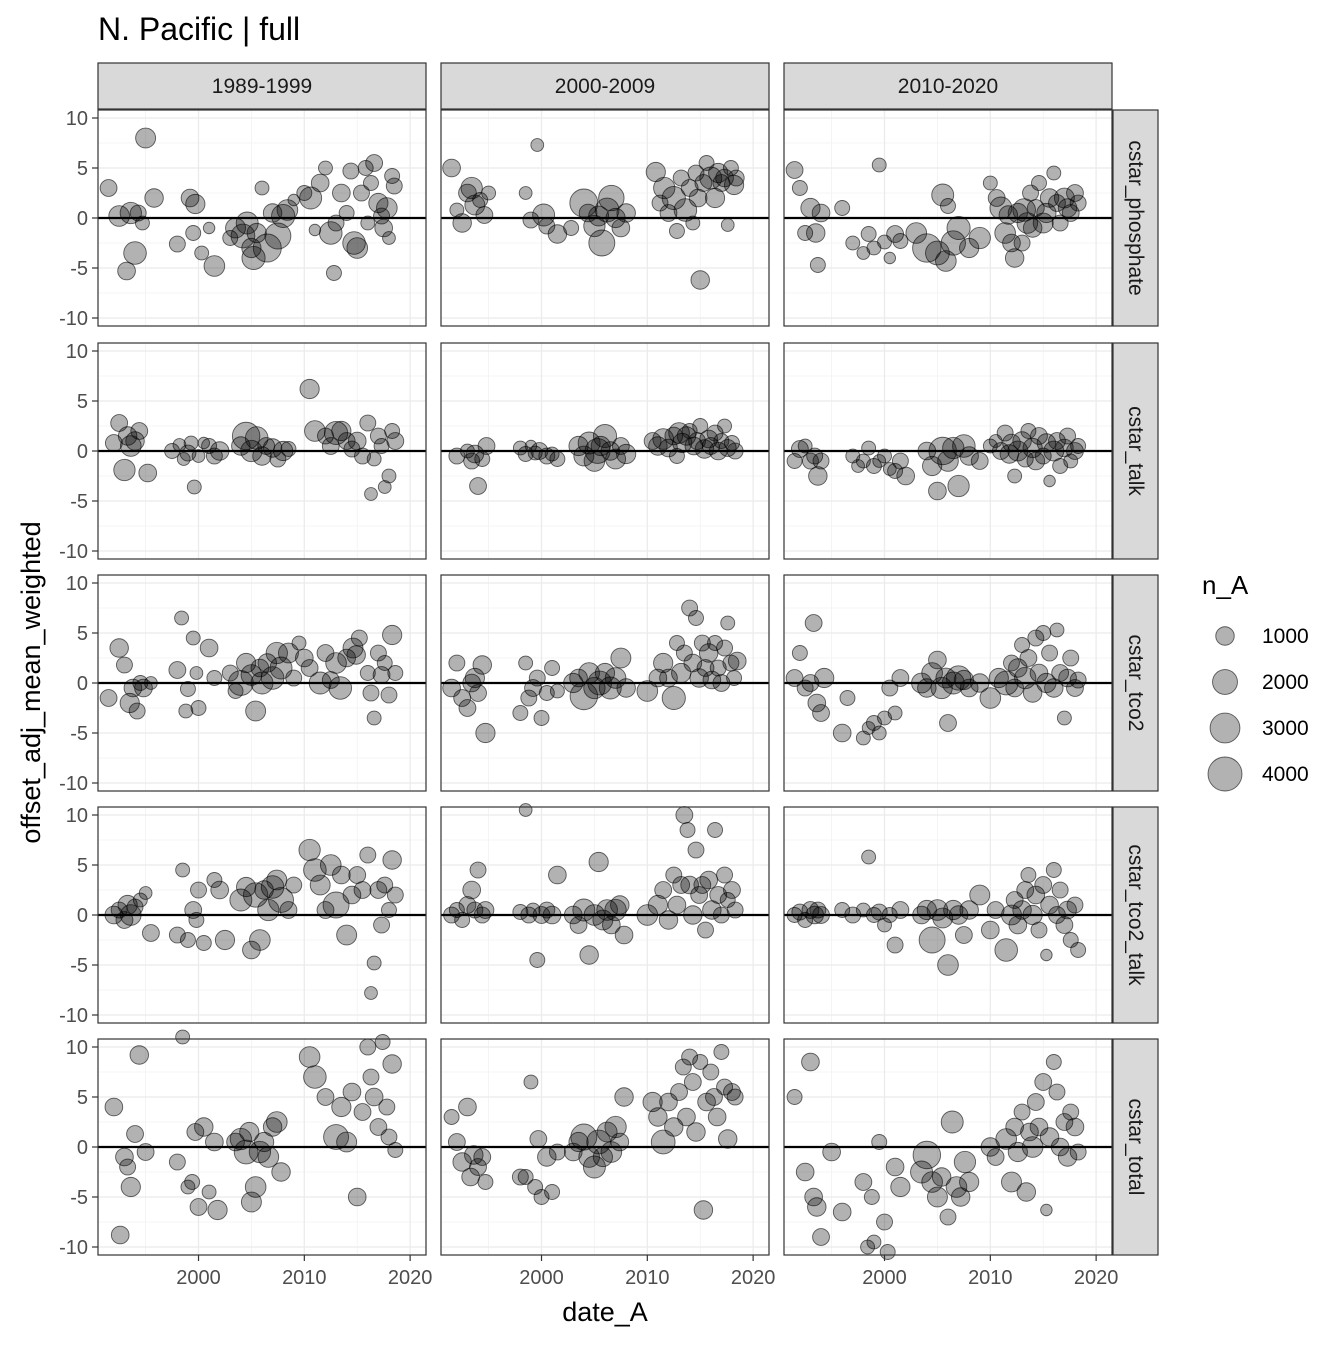 The height and width of the screenshot is (1349, 1344). Describe the element at coordinates (77, 584) in the screenshot. I see `y-tick-label: 10` at that location.